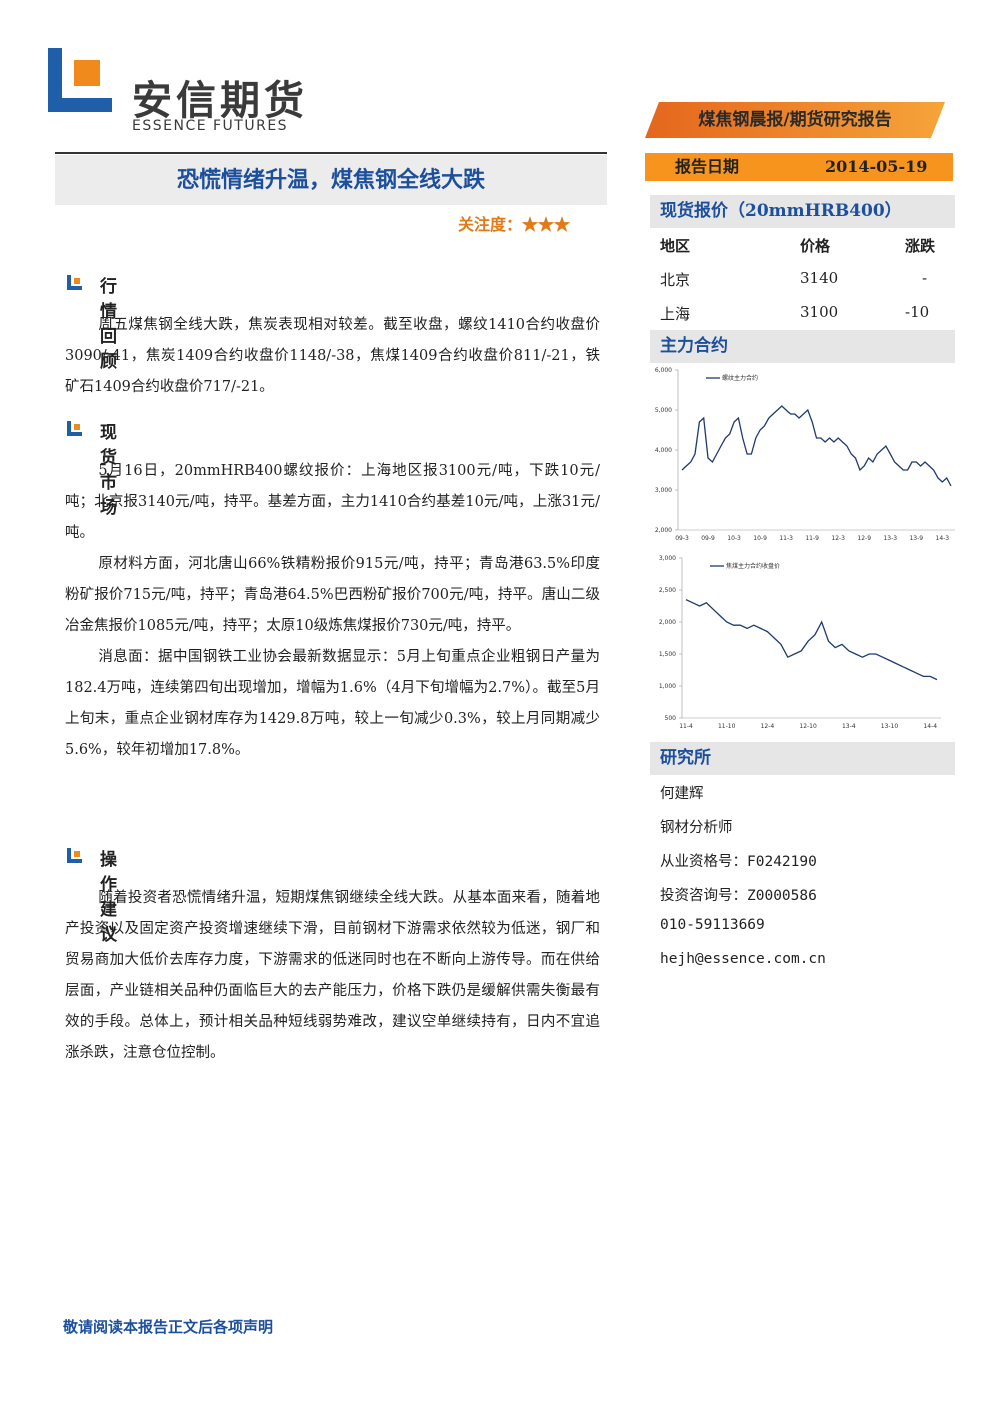  I want to click on banner: 煤焦钢晨报/期货研究报告, so click(795, 120).